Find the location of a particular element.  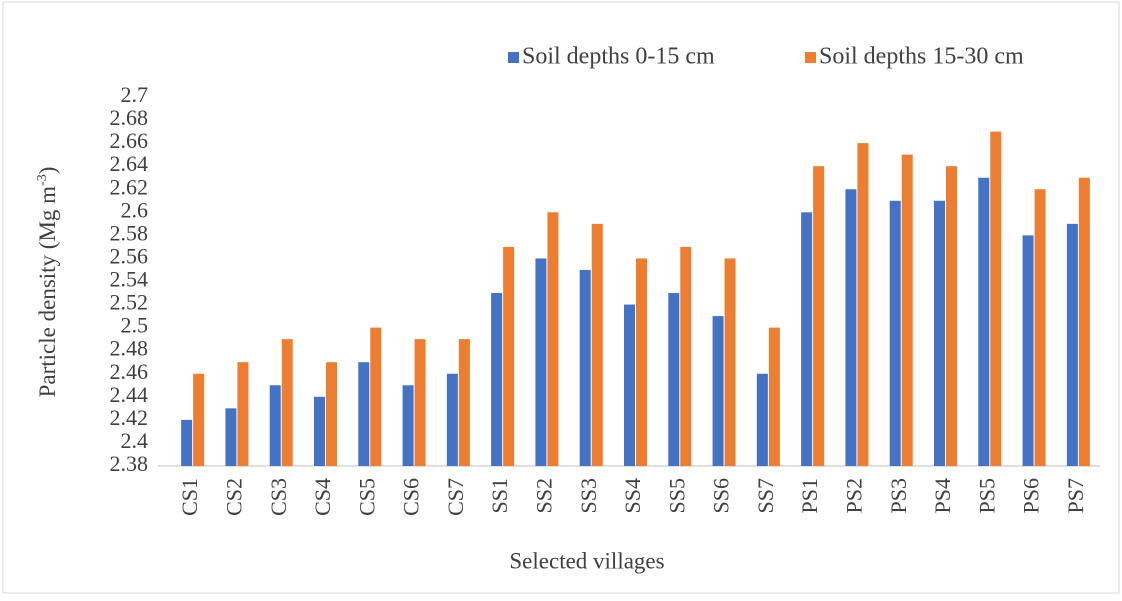

x-tick-label: PS7 is located at coordinates (1075, 495).